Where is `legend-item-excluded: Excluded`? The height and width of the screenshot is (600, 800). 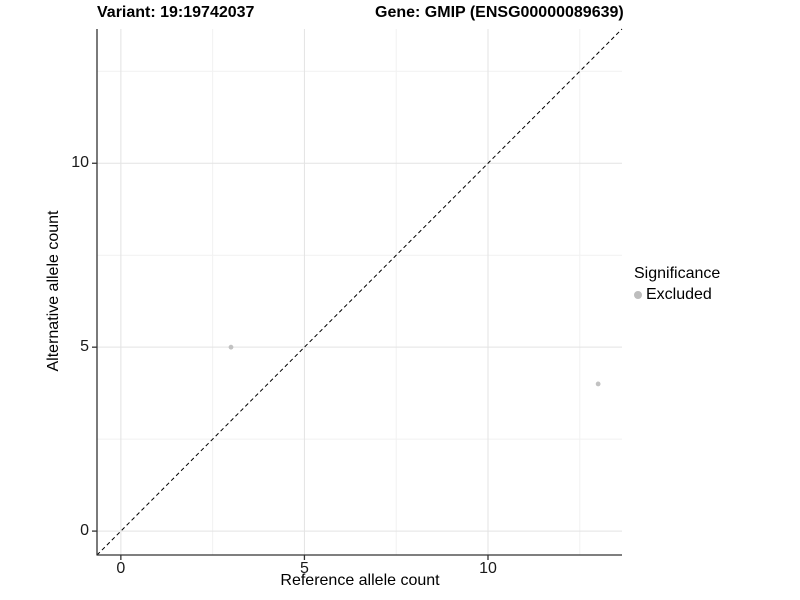 legend-item-excluded: Excluded is located at coordinates (677, 295).